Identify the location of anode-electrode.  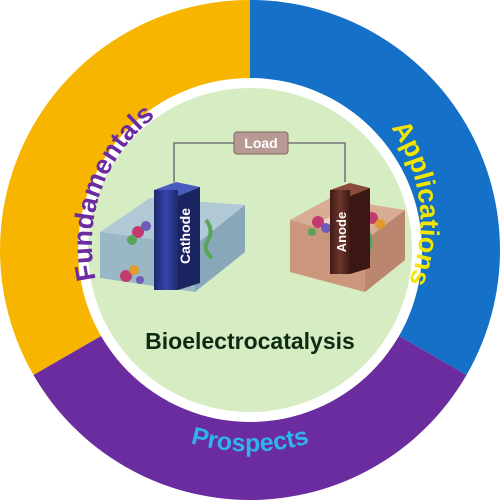
(350, 228).